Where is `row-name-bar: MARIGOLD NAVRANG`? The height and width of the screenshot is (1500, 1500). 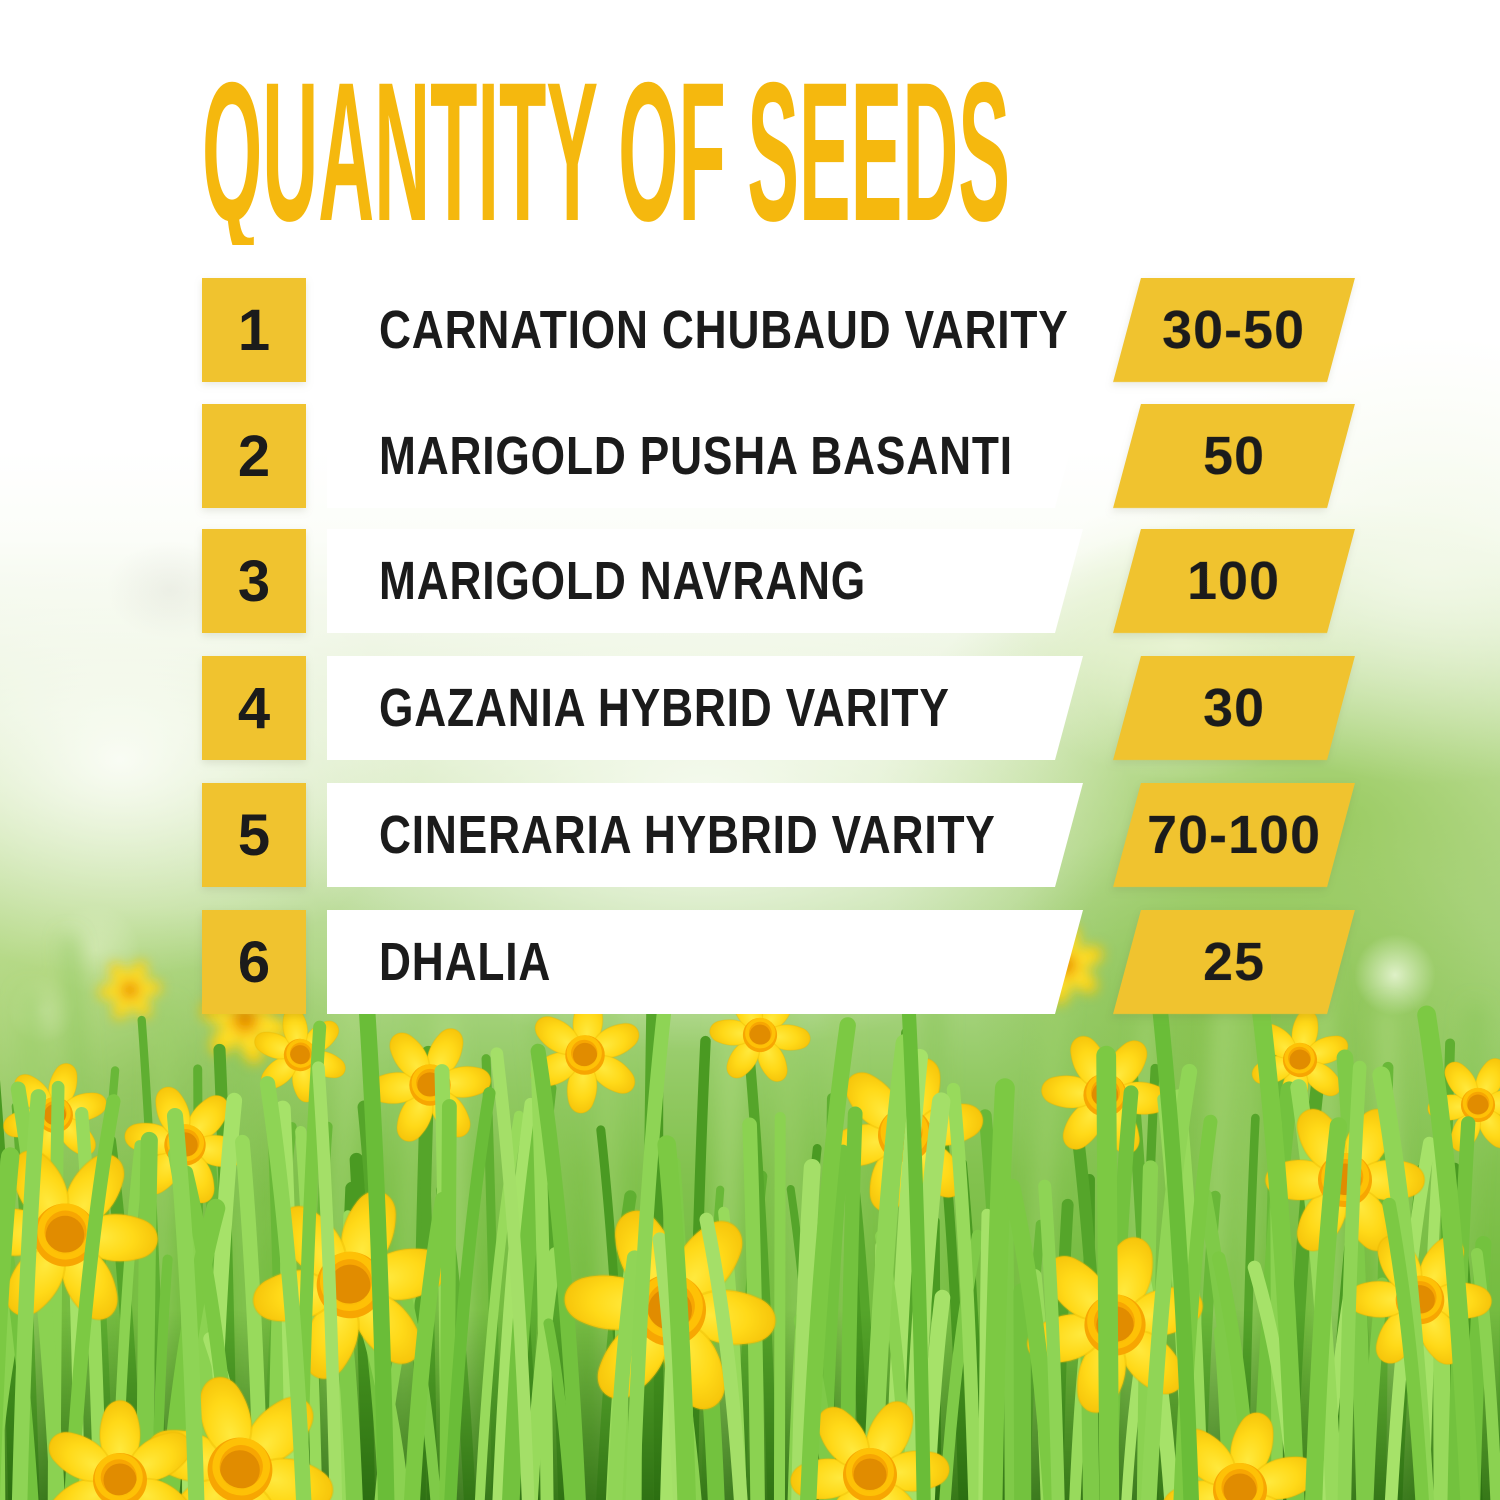
row-name-bar: MARIGOLD NAVRANG is located at coordinates (705, 581).